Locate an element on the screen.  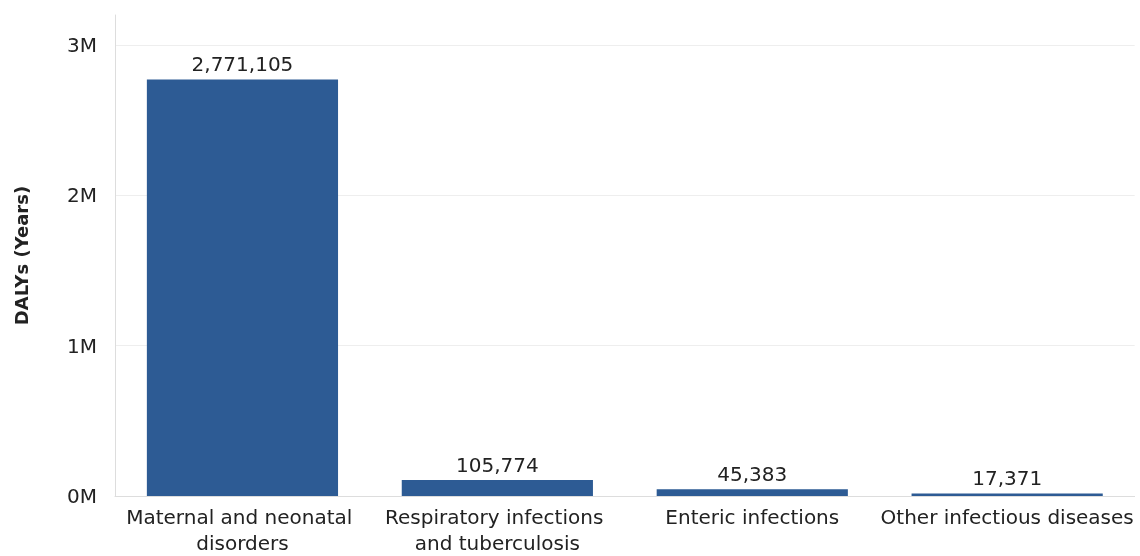
data-label: 45,383 is located at coordinates (752, 474).